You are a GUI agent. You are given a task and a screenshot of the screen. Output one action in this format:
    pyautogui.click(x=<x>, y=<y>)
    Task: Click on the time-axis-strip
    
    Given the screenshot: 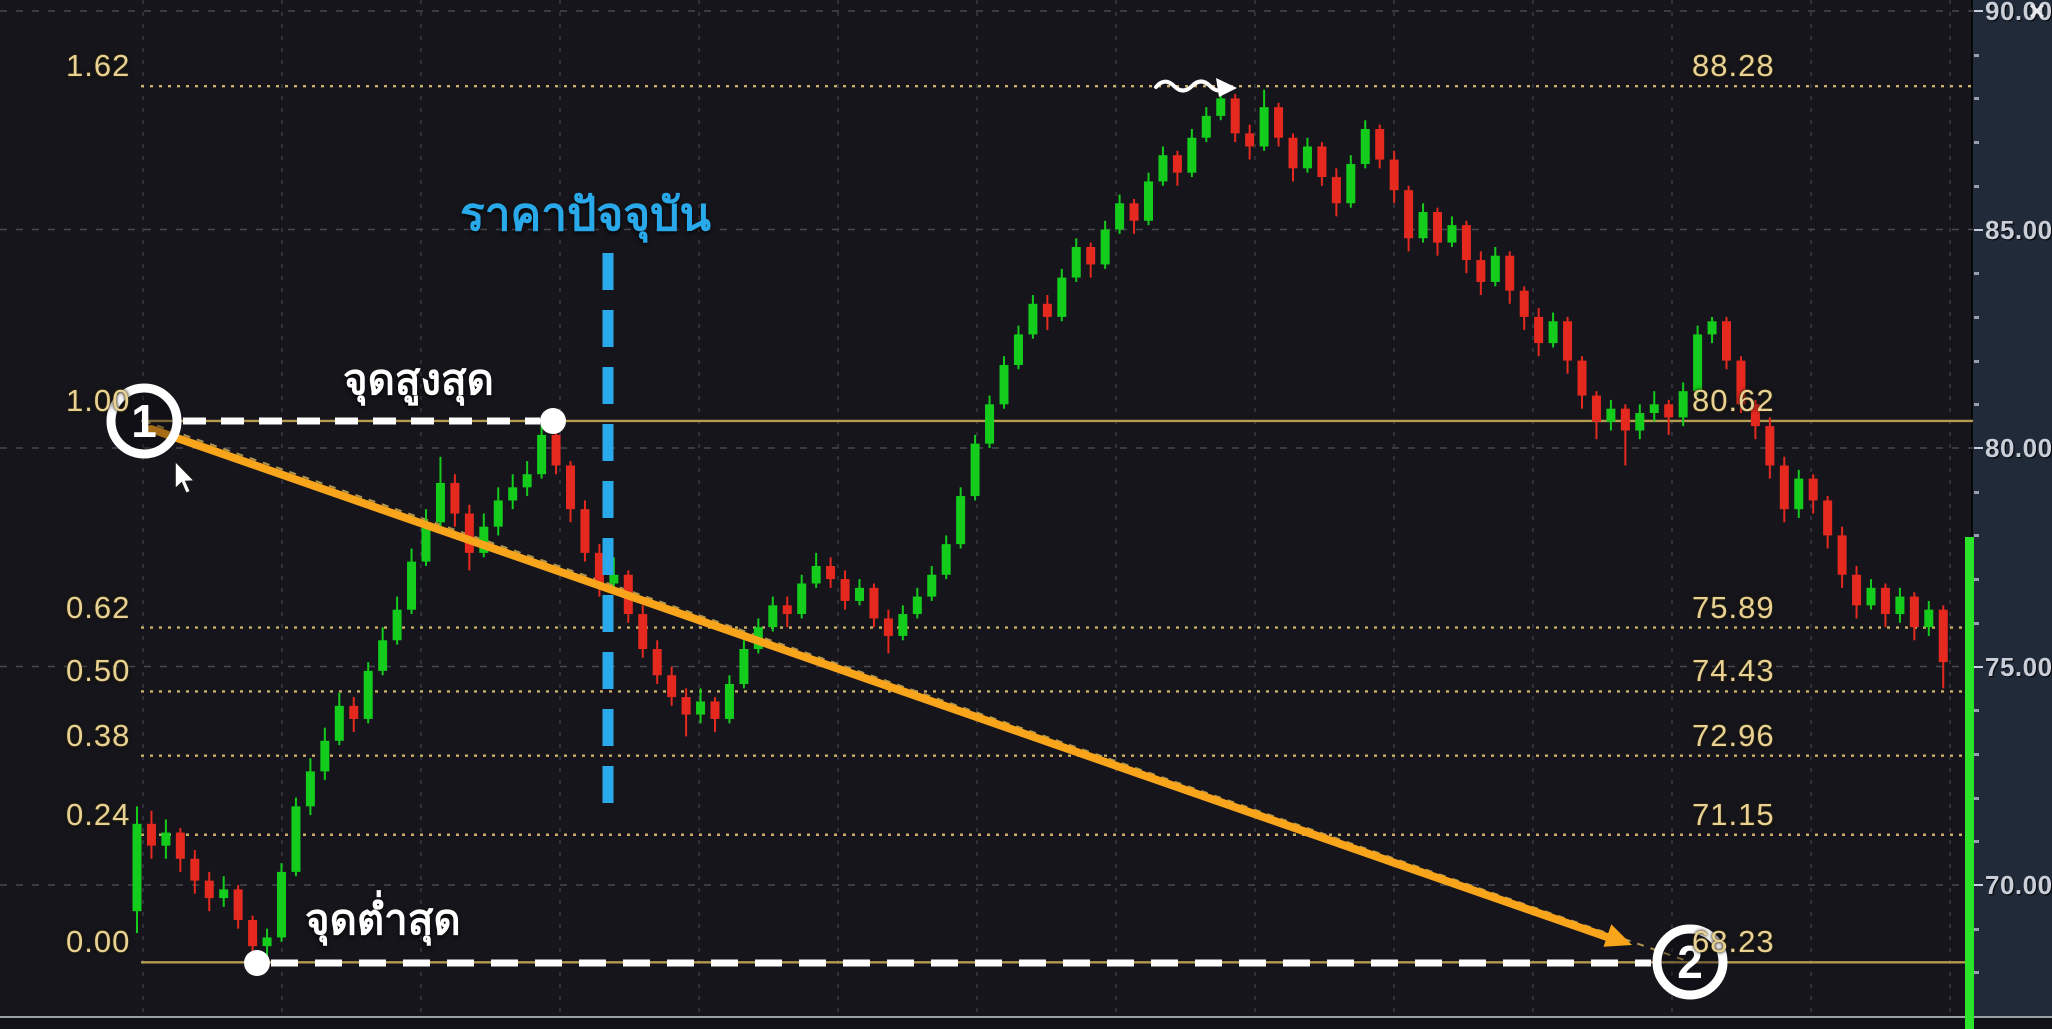 What is the action you would take?
    pyautogui.click(x=1026, y=1022)
    